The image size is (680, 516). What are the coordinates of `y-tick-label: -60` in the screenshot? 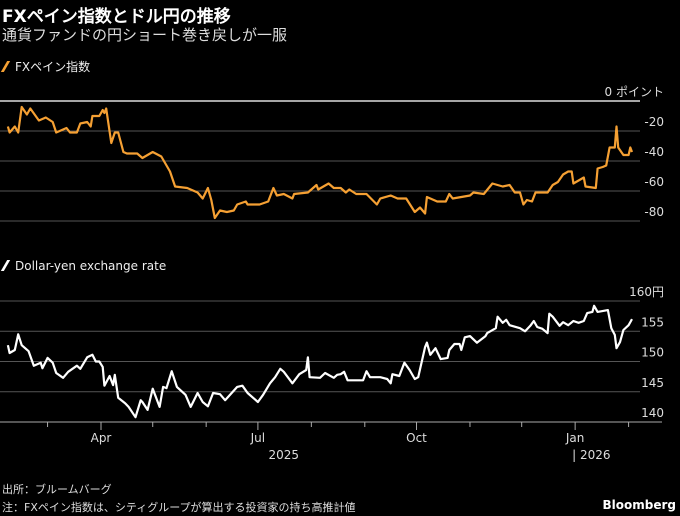 It's located at (654, 182).